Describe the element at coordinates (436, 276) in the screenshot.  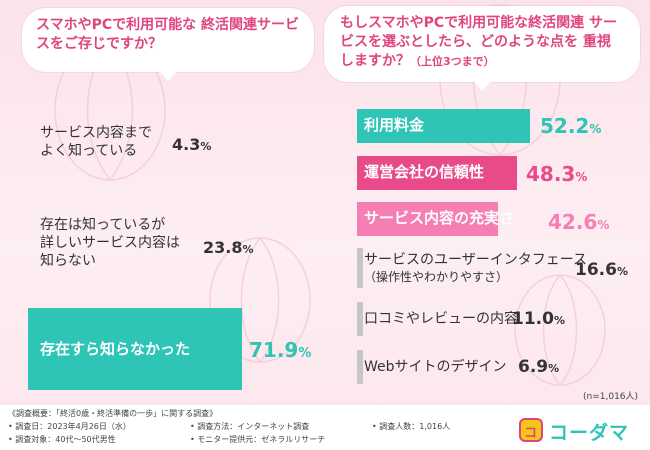
I see `label-line: （操作性やわかりやすさ）` at that location.